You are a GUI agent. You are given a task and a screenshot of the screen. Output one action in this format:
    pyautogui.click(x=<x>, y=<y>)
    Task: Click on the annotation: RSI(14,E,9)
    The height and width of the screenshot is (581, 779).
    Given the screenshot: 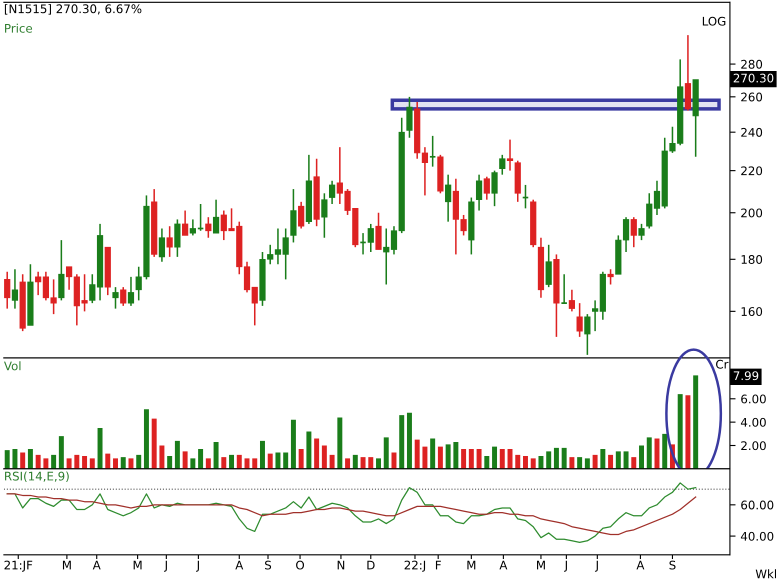 What is the action you would take?
    pyautogui.click(x=37, y=476)
    